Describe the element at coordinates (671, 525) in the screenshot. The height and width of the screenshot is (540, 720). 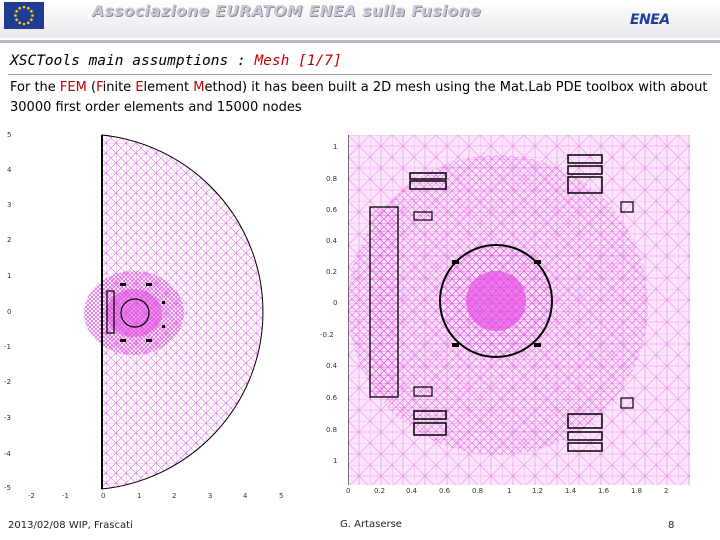
I see `page-number: 8` at that location.